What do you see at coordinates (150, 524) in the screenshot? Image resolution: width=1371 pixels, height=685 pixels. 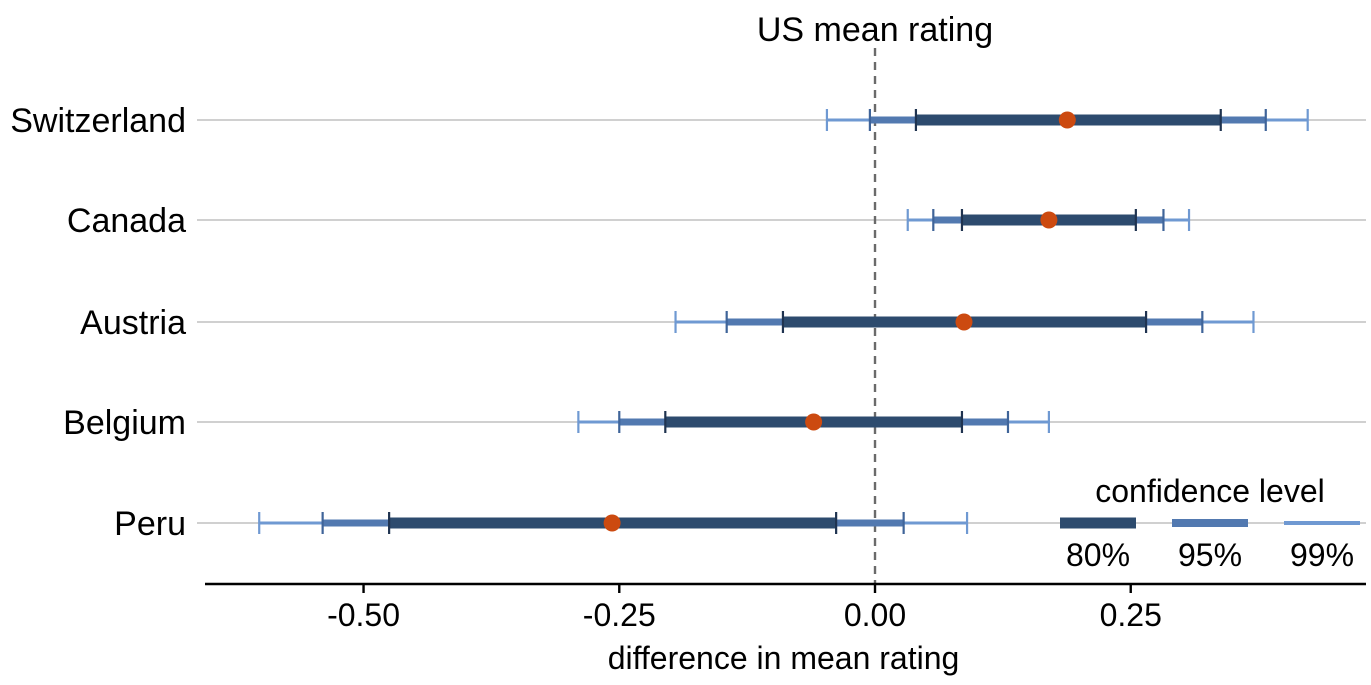 I see `y-label-peru: Peru` at bounding box center [150, 524].